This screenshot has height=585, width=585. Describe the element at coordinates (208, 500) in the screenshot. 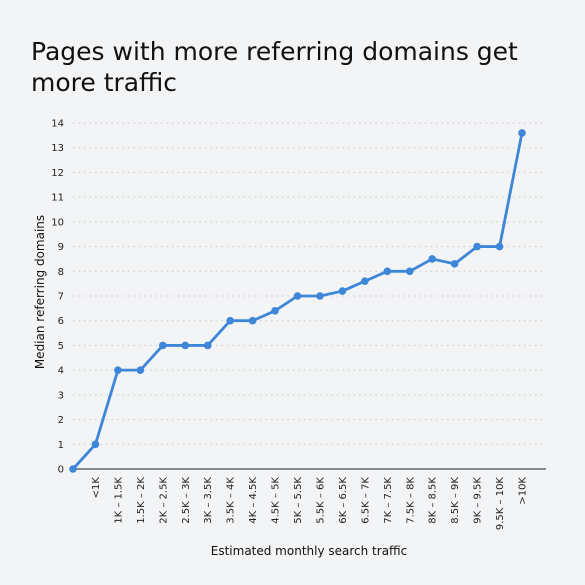

I see `x-tick-label: 3K – 3.5K` at that location.